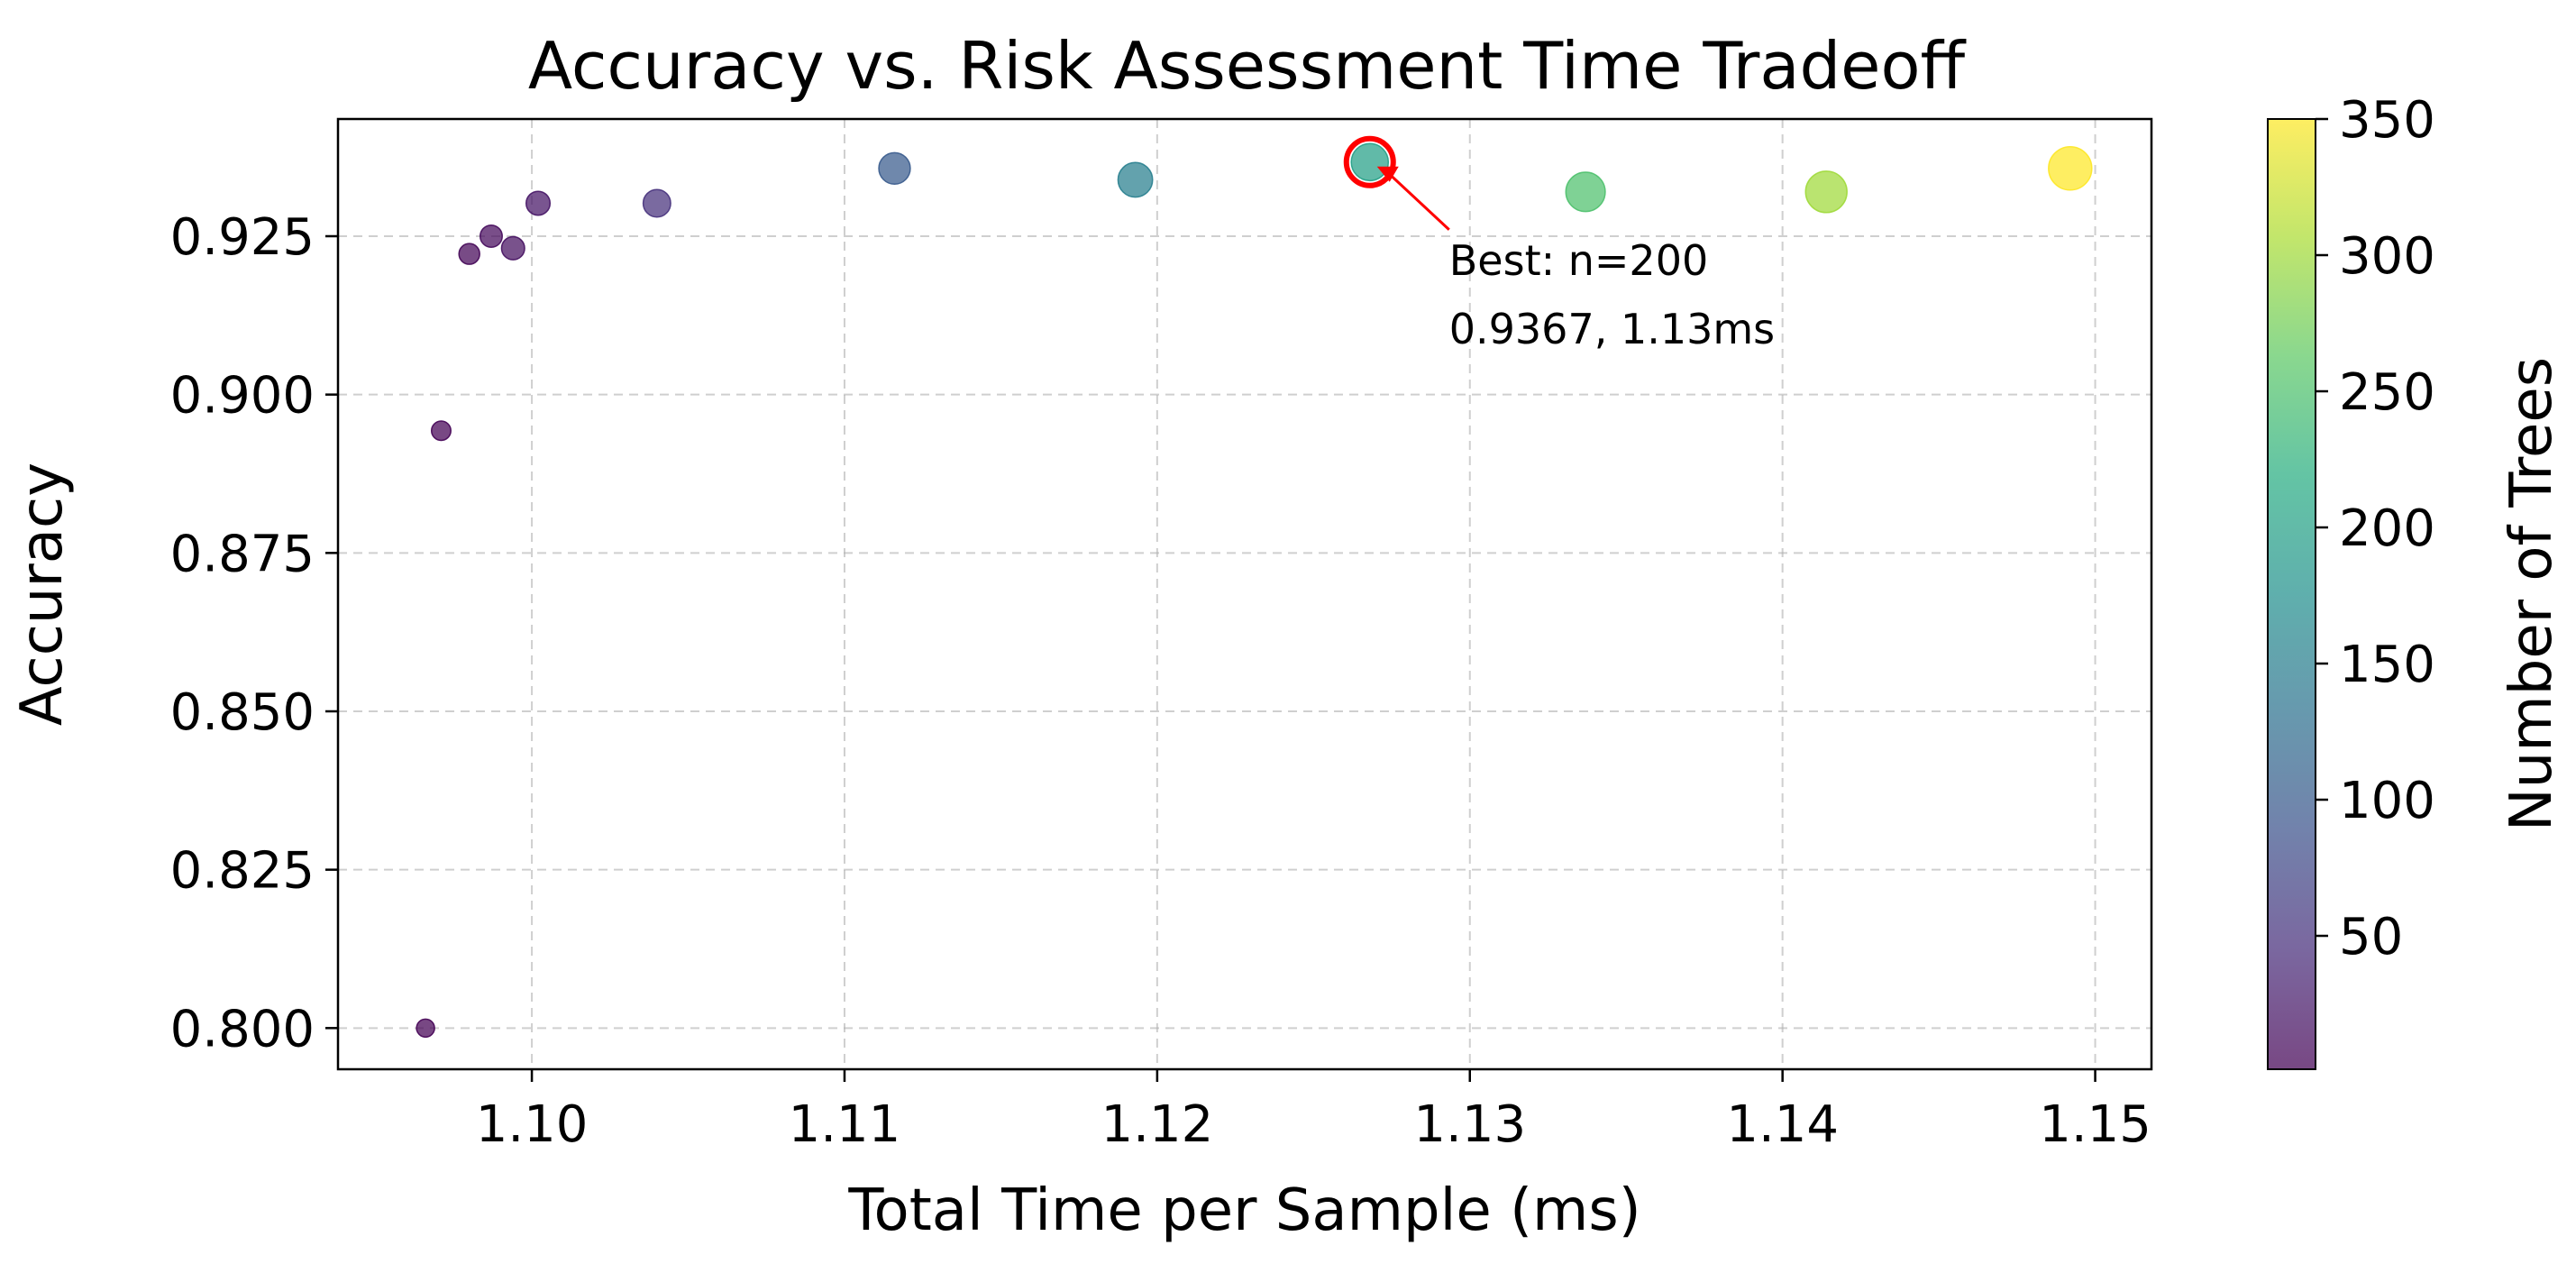 This screenshot has height=1273, width=2576. What do you see at coordinates (254, 633) in the screenshot?
I see `y-axis-ticks: 0.800 0.825 0.850 0.875 0.900 0.925` at bounding box center [254, 633].